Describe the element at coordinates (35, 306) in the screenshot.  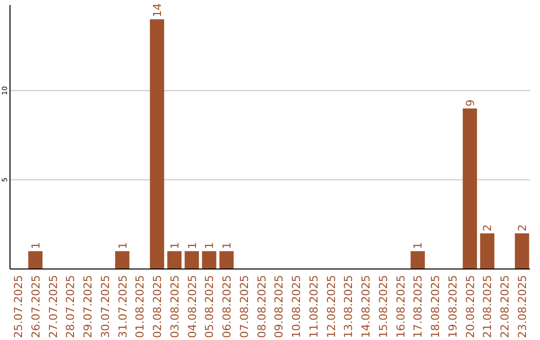
I see `x-tick-label: 26.07.2025` at that location.